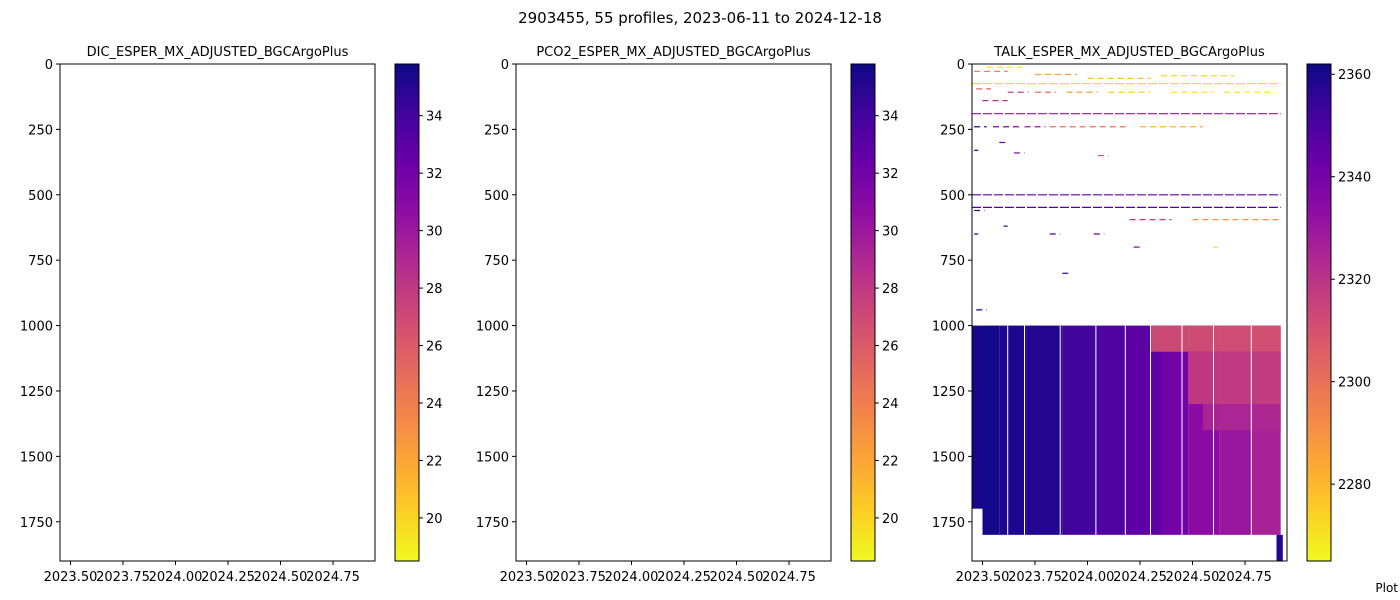  Describe the element at coordinates (1354, 485) in the screenshot. I see `colorbar-tick-label: 2280` at that location.